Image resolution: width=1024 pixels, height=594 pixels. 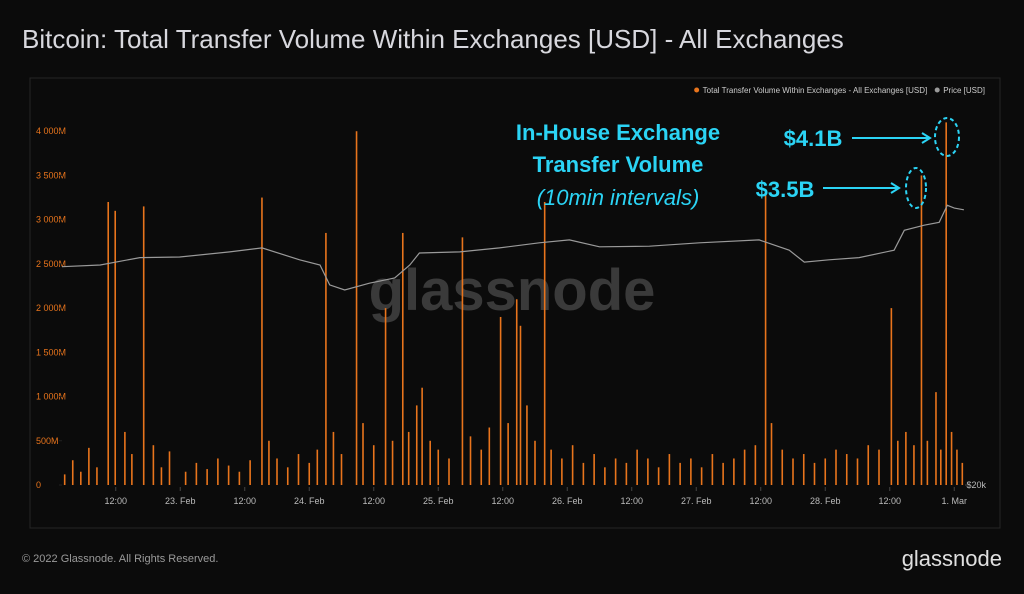 I want to click on y-tick-label: 3 000M, so click(x=51, y=220).